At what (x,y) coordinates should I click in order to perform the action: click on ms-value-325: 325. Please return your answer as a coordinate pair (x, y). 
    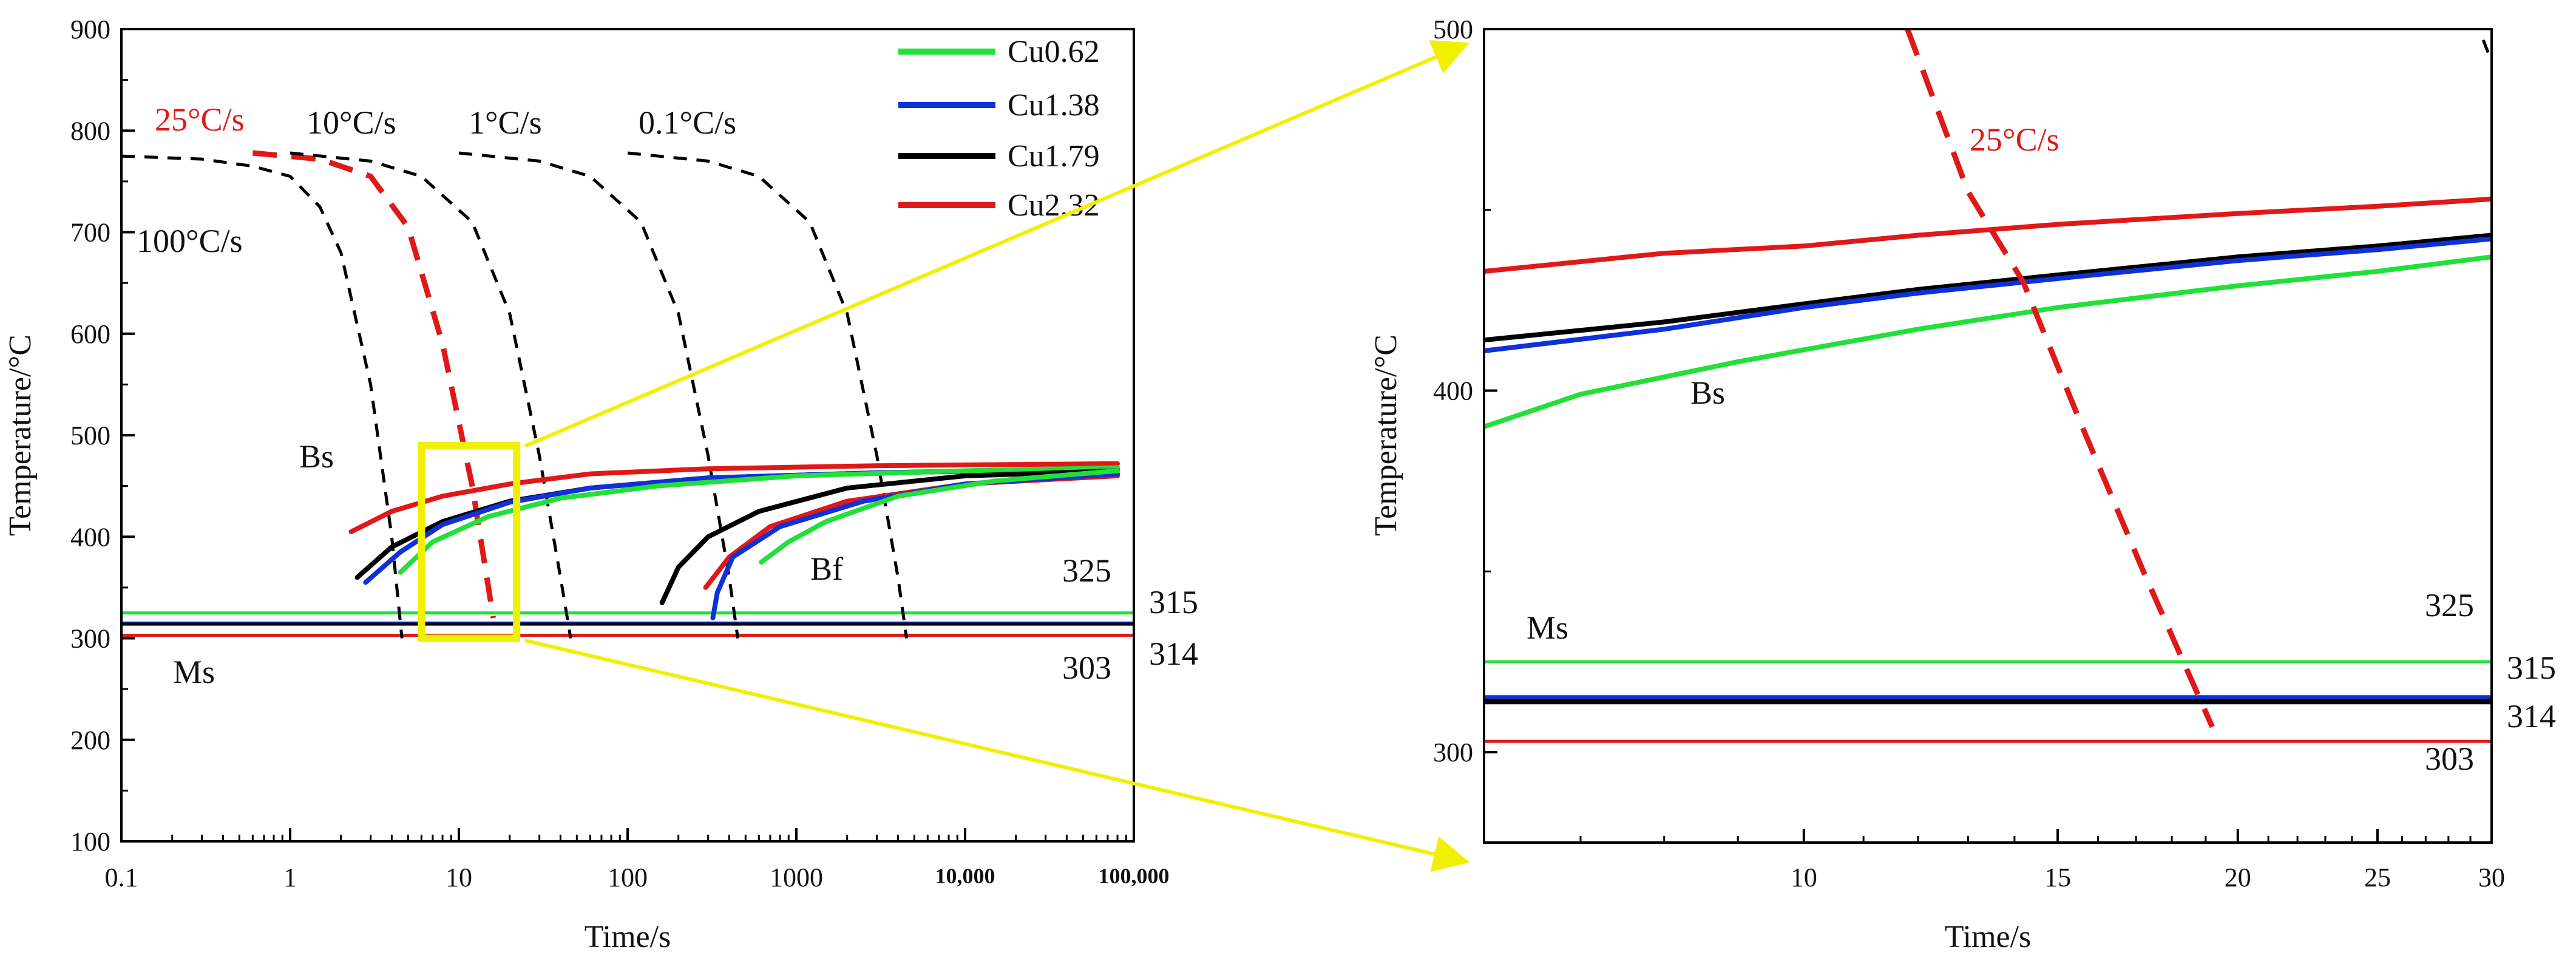
    Looking at the image, I should click on (1087, 570).